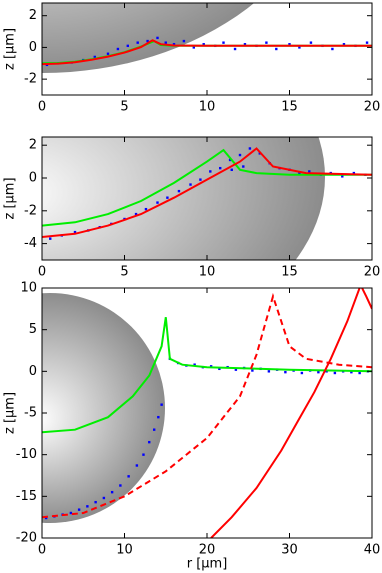 The width and height of the screenshot is (382, 573). I want to click on x-tick-label: 30, so click(289, 550).